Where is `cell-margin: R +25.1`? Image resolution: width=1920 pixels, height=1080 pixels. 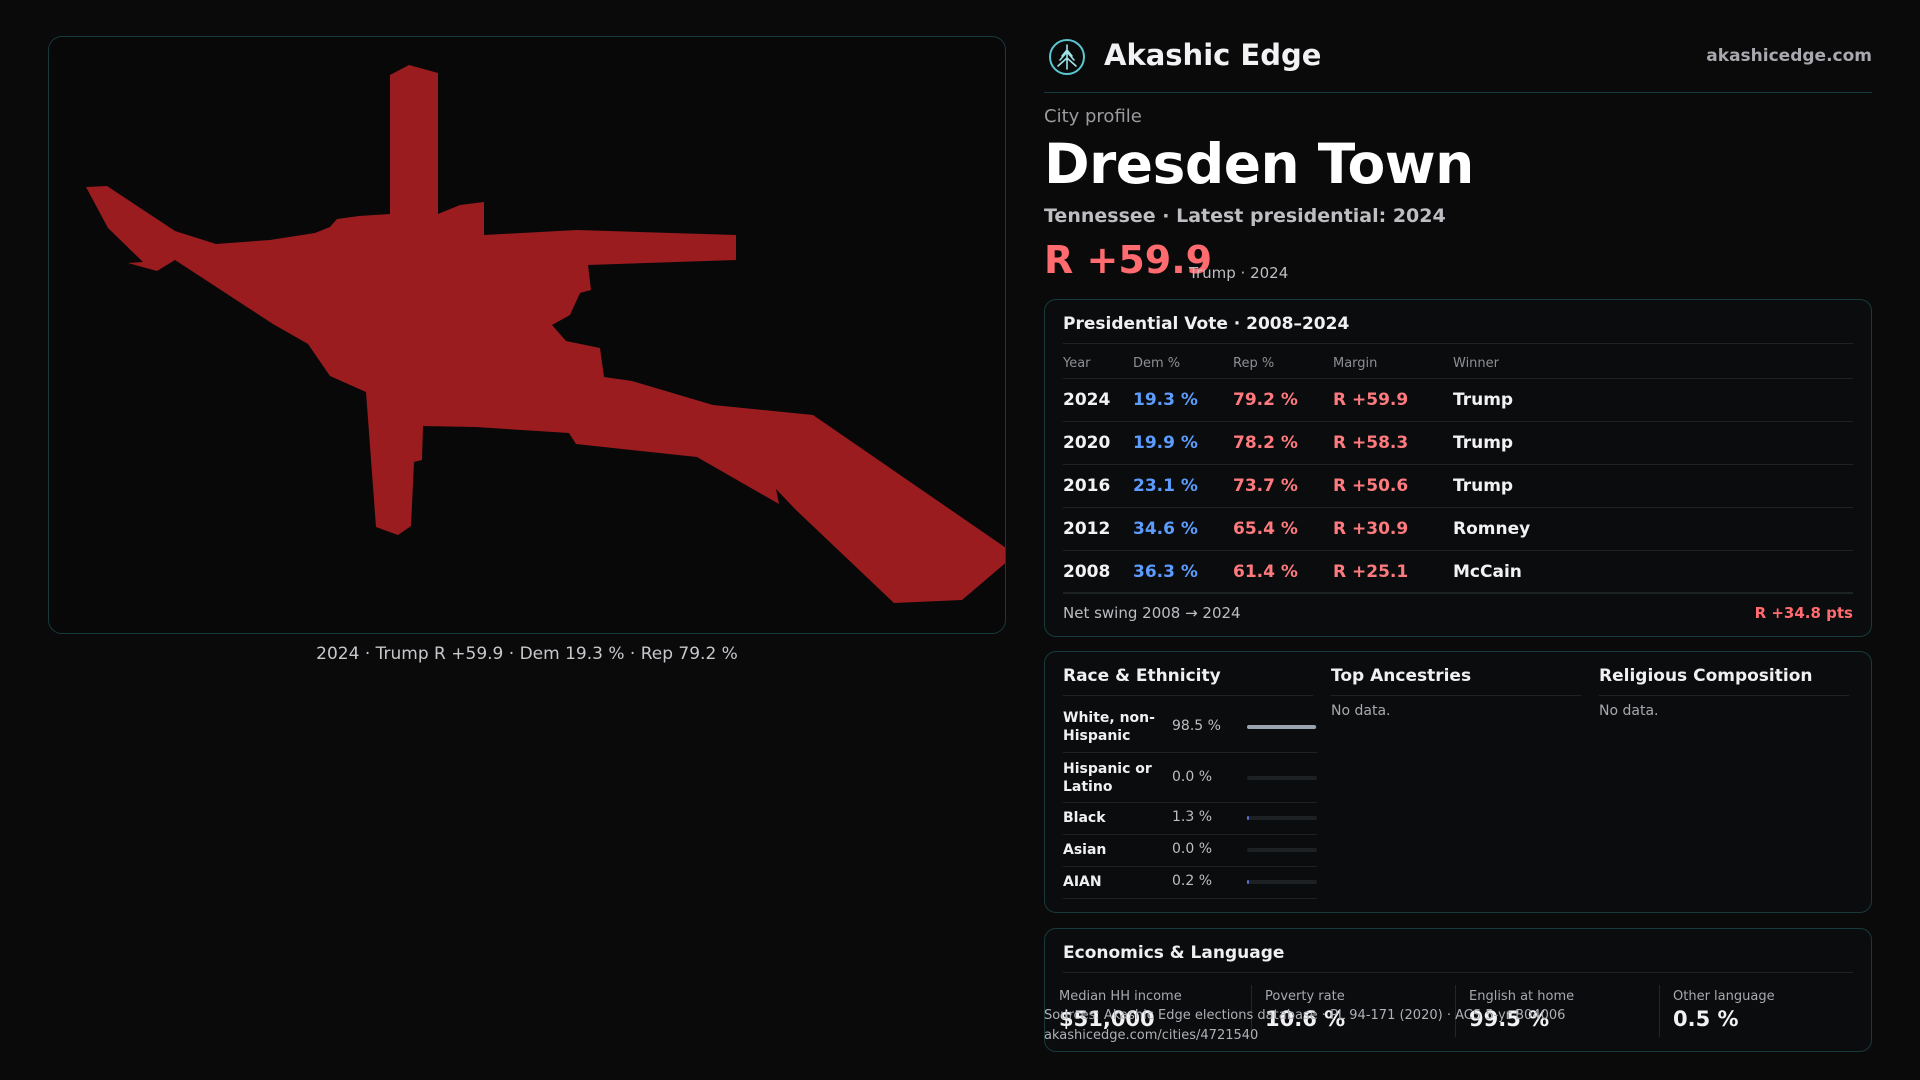 cell-margin: R +25.1 is located at coordinates (1371, 572).